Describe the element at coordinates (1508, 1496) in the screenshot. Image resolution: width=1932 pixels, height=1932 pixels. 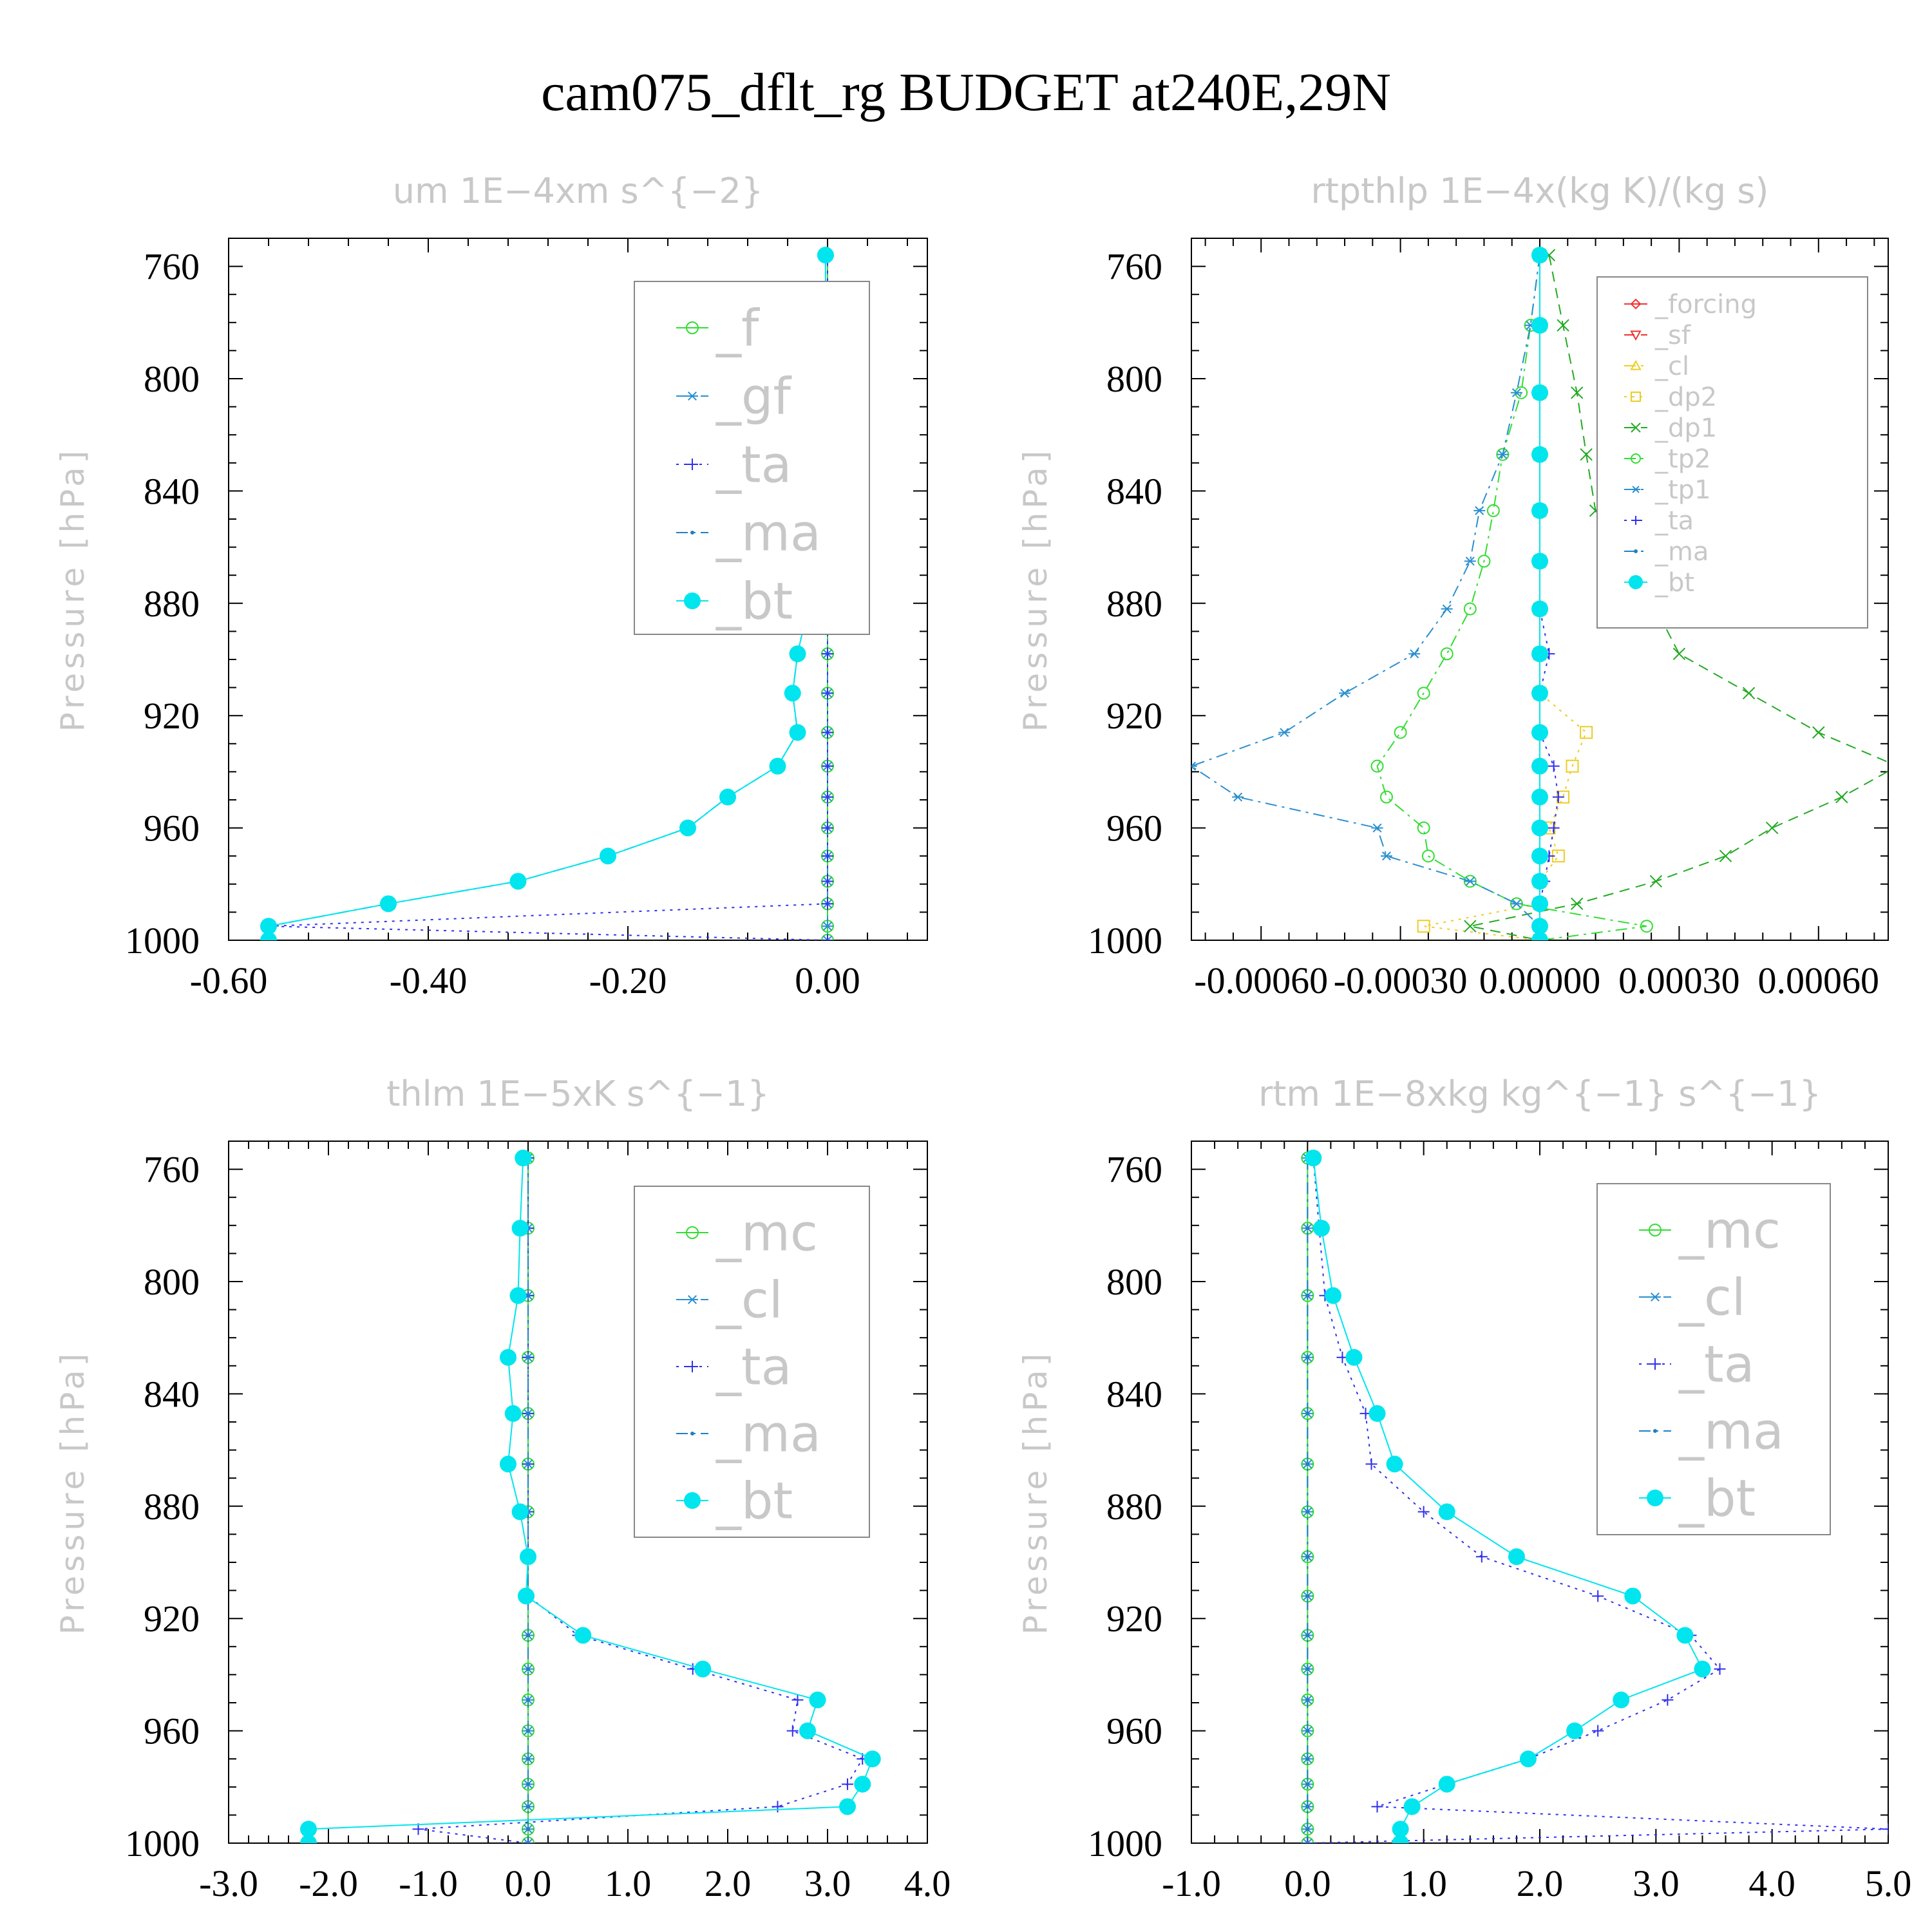
I see `series_bt` at that location.